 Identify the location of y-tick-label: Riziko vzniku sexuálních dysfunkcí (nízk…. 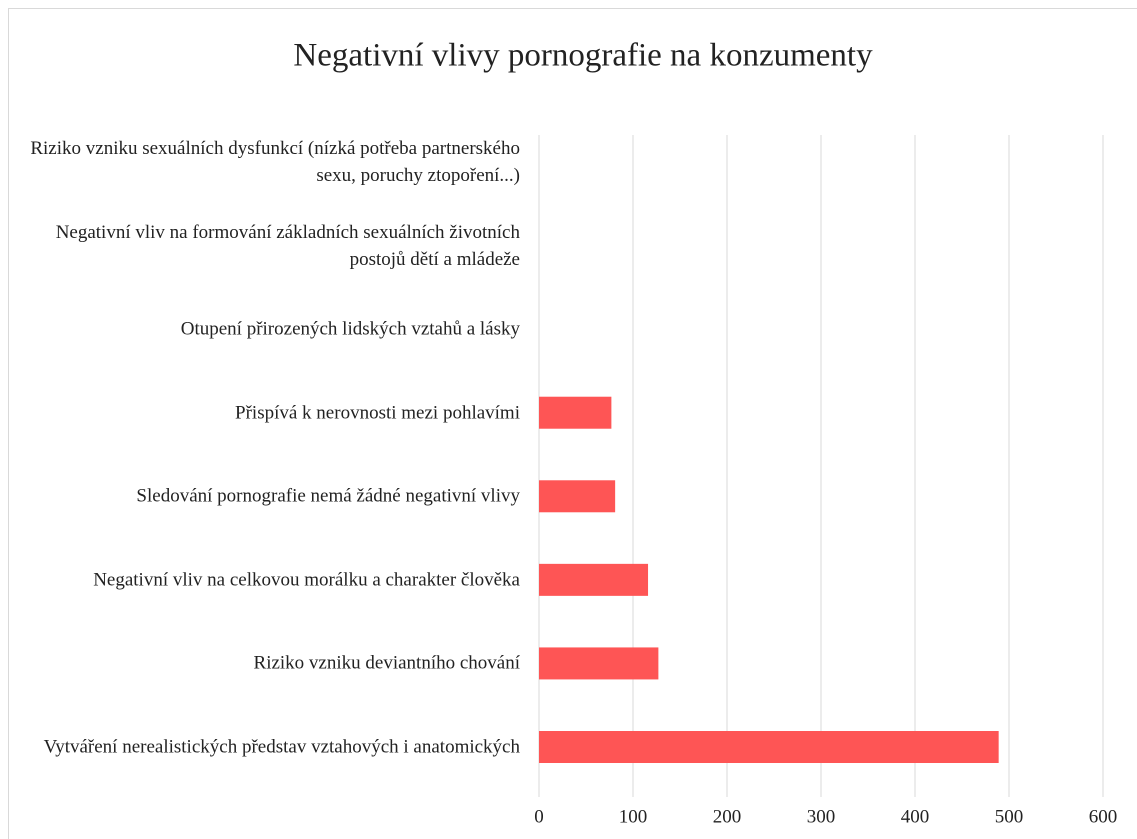
(275, 162).